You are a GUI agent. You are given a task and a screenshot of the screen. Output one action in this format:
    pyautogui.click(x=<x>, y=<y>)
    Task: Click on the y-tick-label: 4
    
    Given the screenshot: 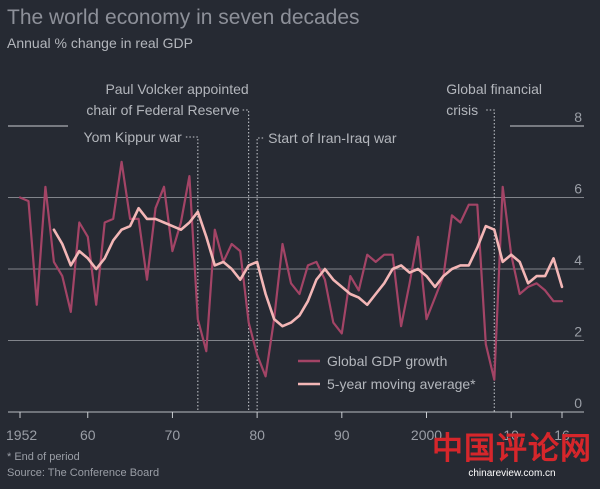 What is the action you would take?
    pyautogui.click(x=578, y=260)
    